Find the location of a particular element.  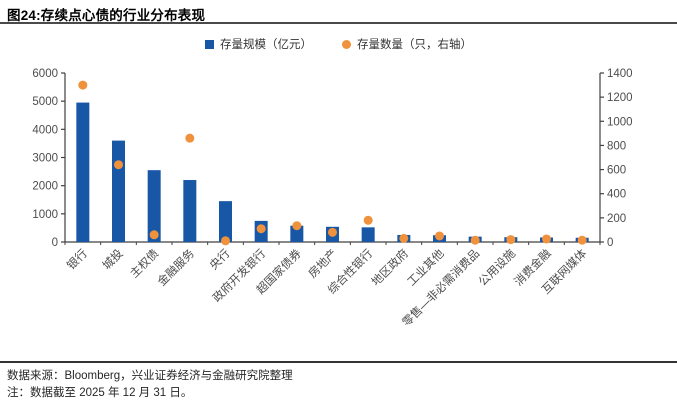

title-divider is located at coordinates (338, 23).